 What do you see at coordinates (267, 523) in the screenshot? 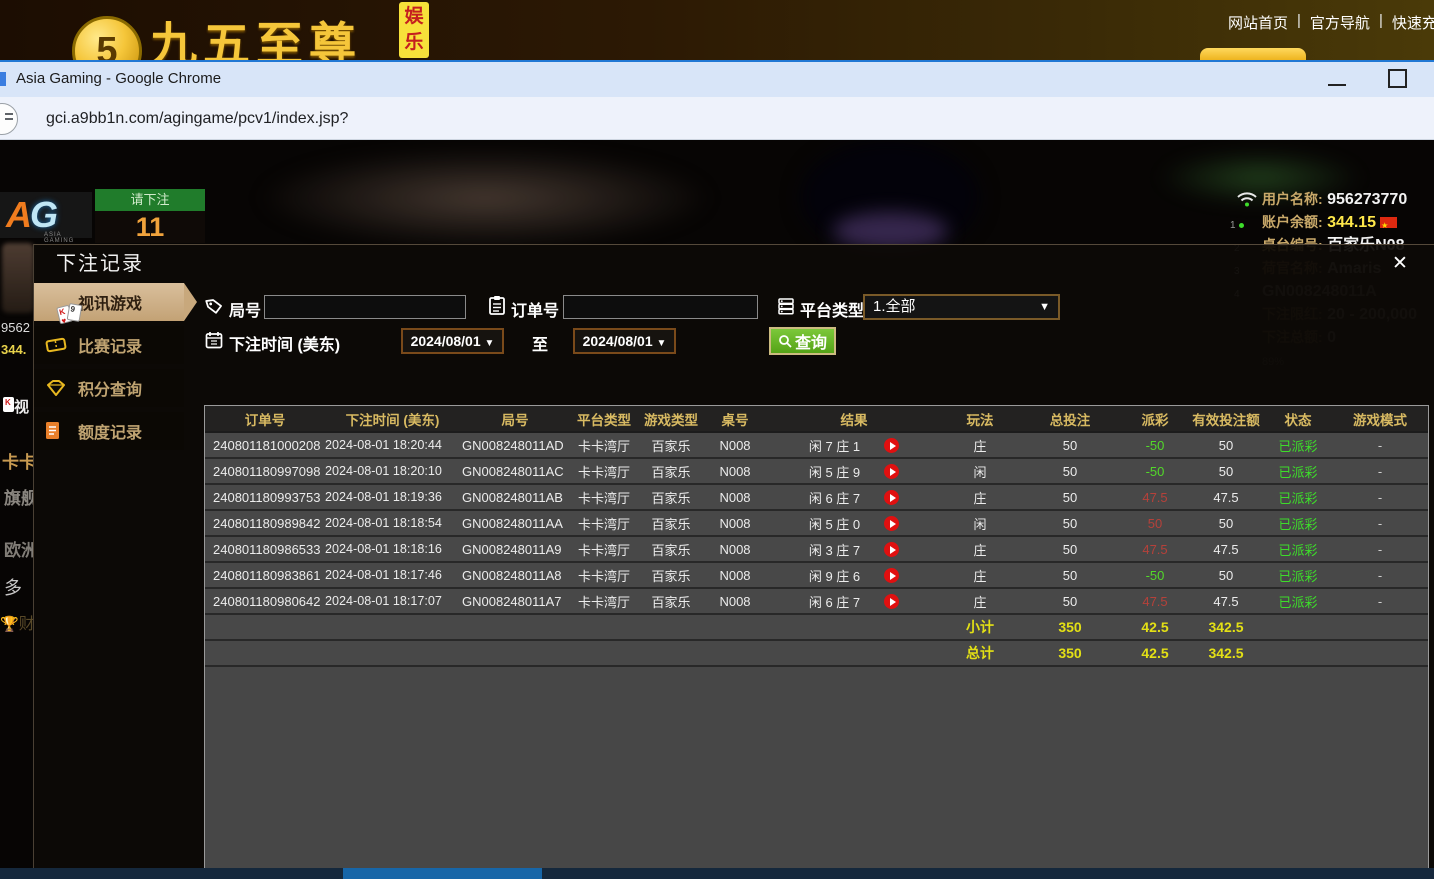
I see `order-number: 240801180989842` at bounding box center [267, 523].